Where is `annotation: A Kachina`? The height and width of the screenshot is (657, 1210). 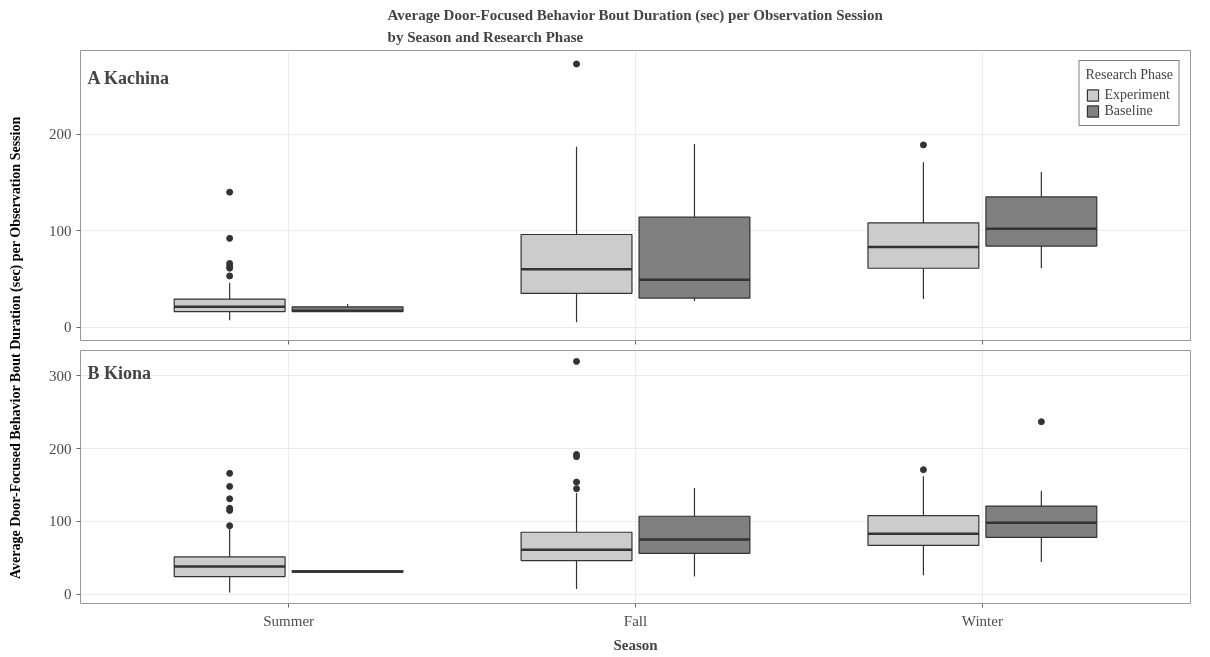
annotation: A Kachina is located at coordinates (128, 78).